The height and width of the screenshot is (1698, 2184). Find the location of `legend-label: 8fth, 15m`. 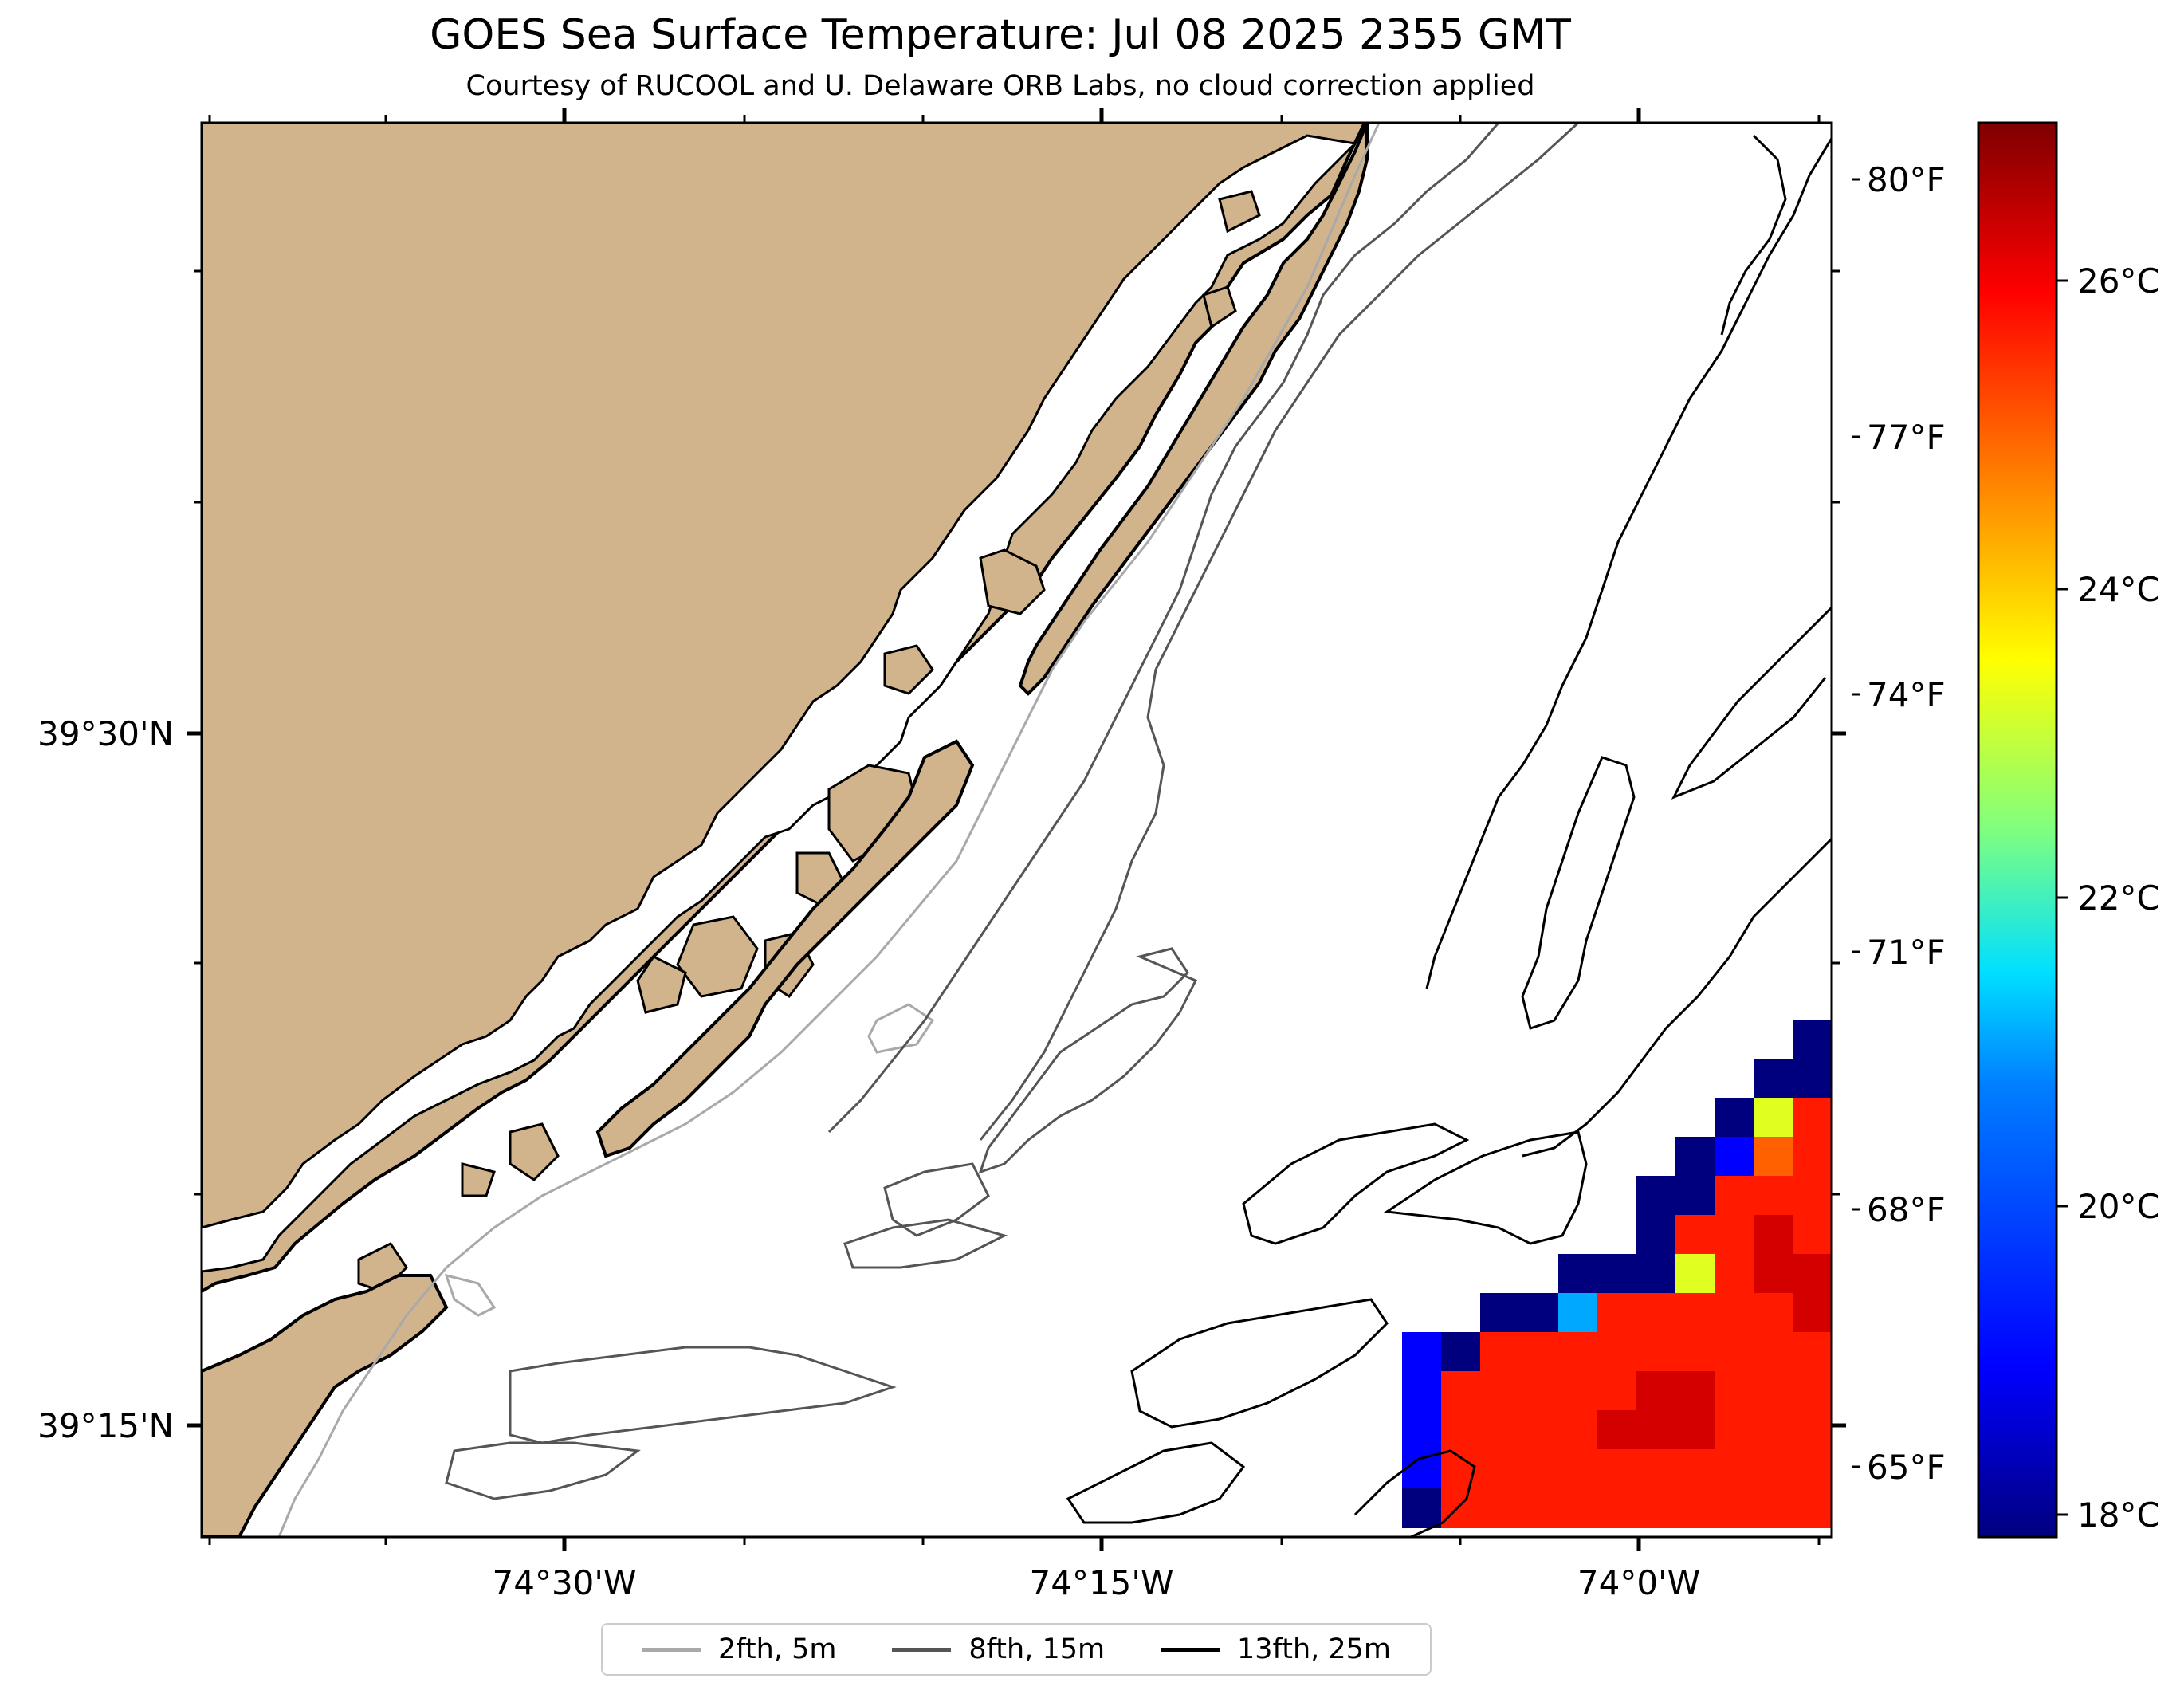

legend-label: 8fth, 15m is located at coordinates (1037, 1649).